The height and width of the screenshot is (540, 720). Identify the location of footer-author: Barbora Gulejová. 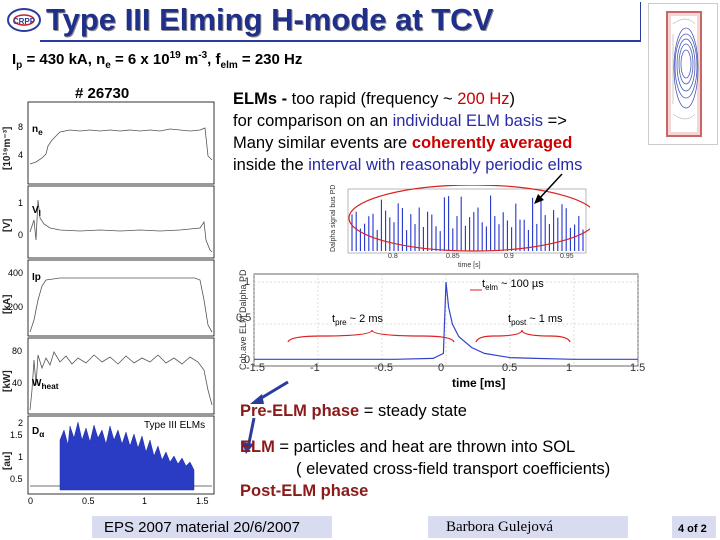
(500, 527).